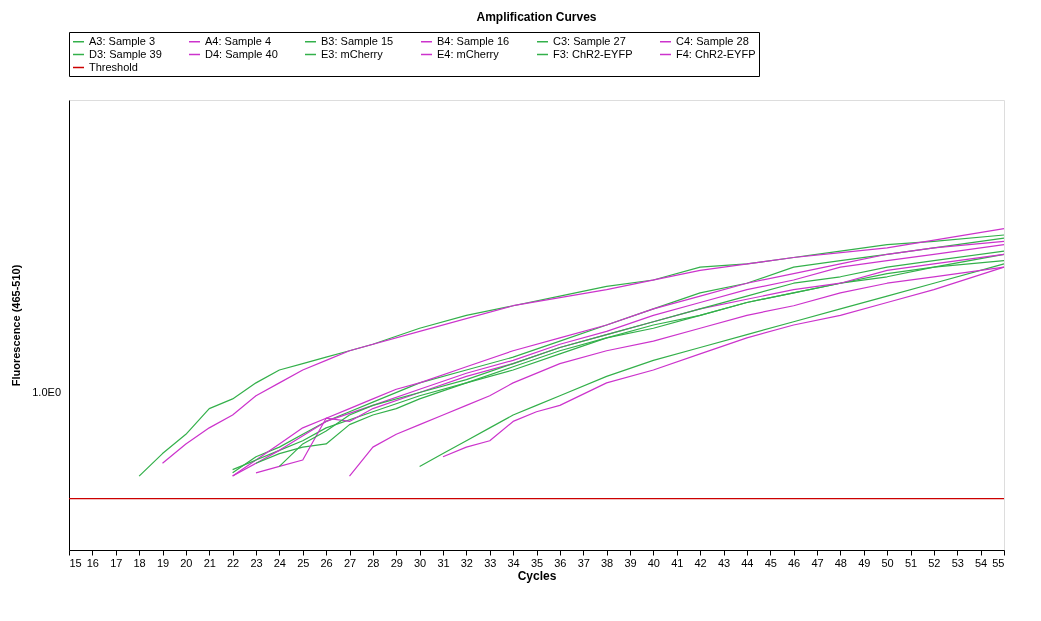 This screenshot has height=621, width=1041. Describe the element at coordinates (957, 562) in the screenshot. I see `x-tick-label: 53` at that location.